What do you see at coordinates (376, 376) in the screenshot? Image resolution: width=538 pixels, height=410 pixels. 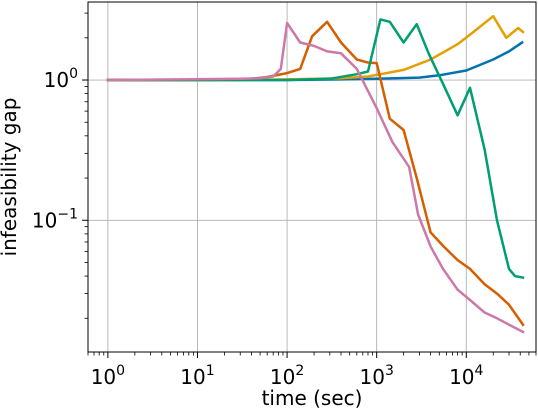 I see `x-tick-label: 10³` at bounding box center [376, 376].